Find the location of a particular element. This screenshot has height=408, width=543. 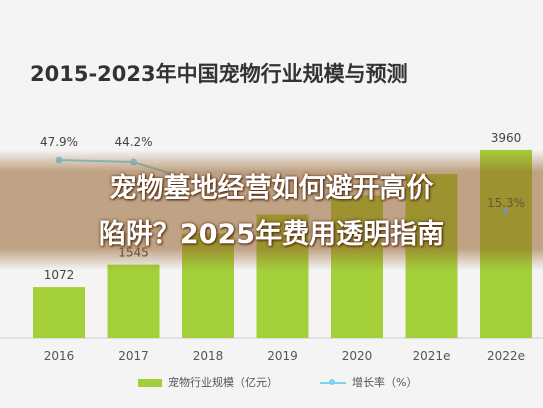

x-tick-label-2019: 2019 is located at coordinates (282, 356).